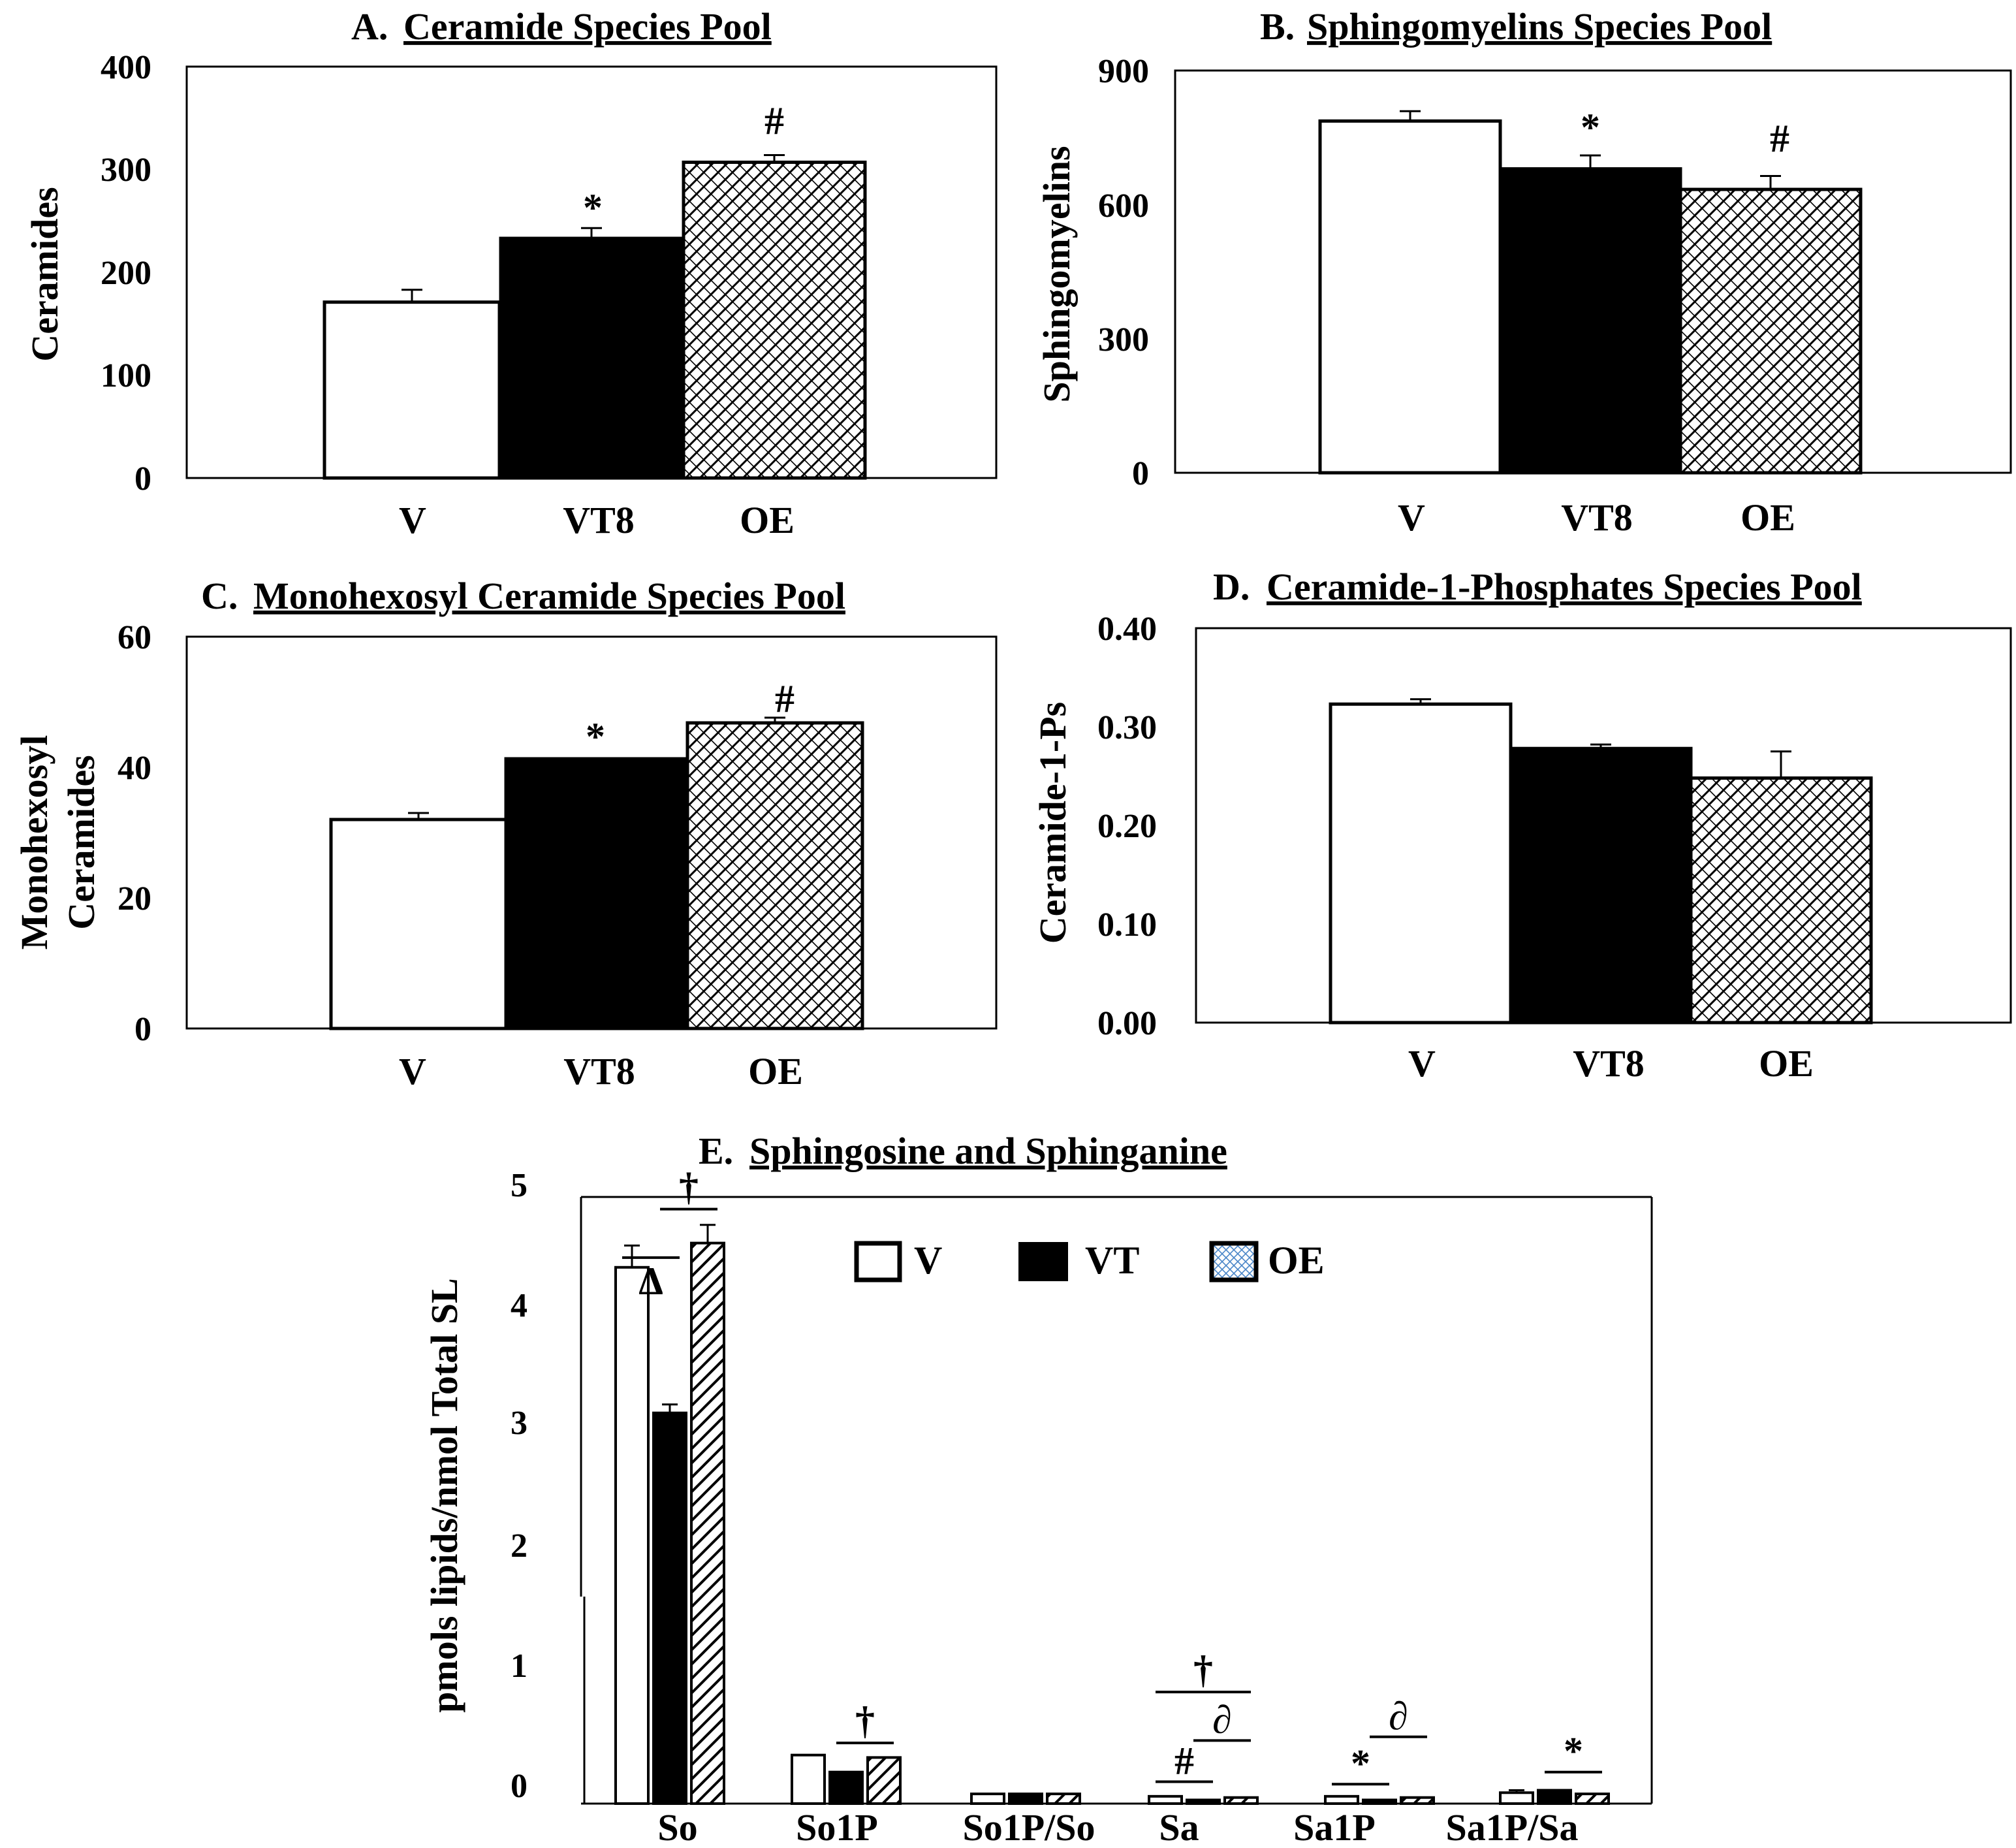  What do you see at coordinates (1127, 629) in the screenshot?
I see `panel-d-ytick: 0.40` at bounding box center [1127, 629].